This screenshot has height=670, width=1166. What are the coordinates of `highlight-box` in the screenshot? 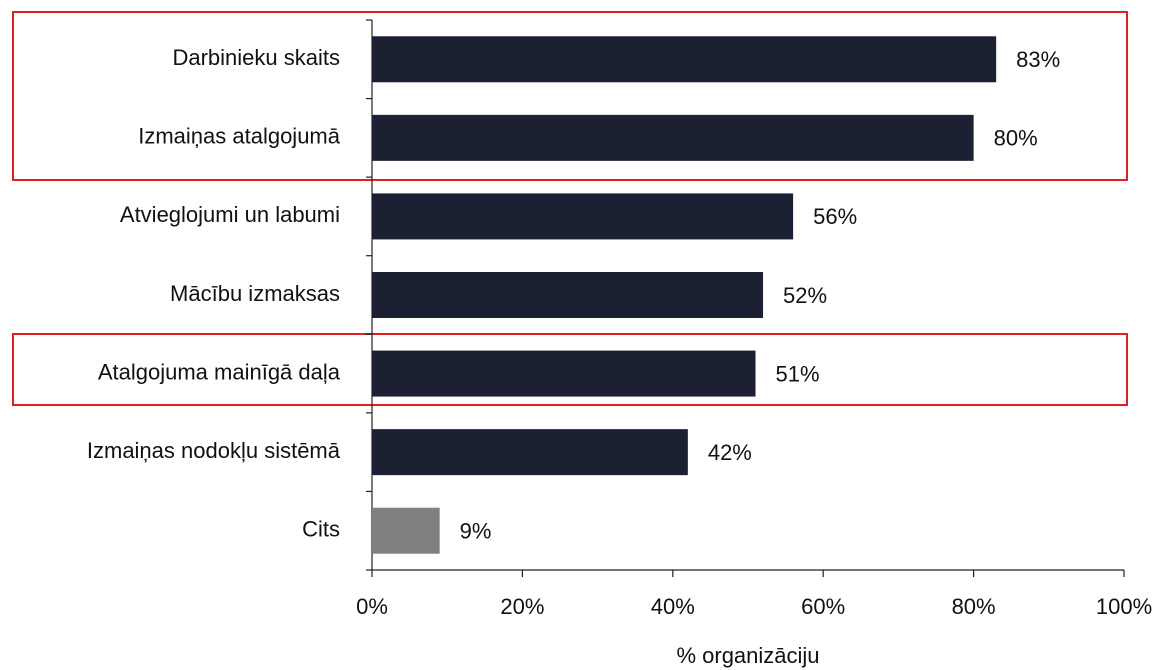 It's located at (570, 369).